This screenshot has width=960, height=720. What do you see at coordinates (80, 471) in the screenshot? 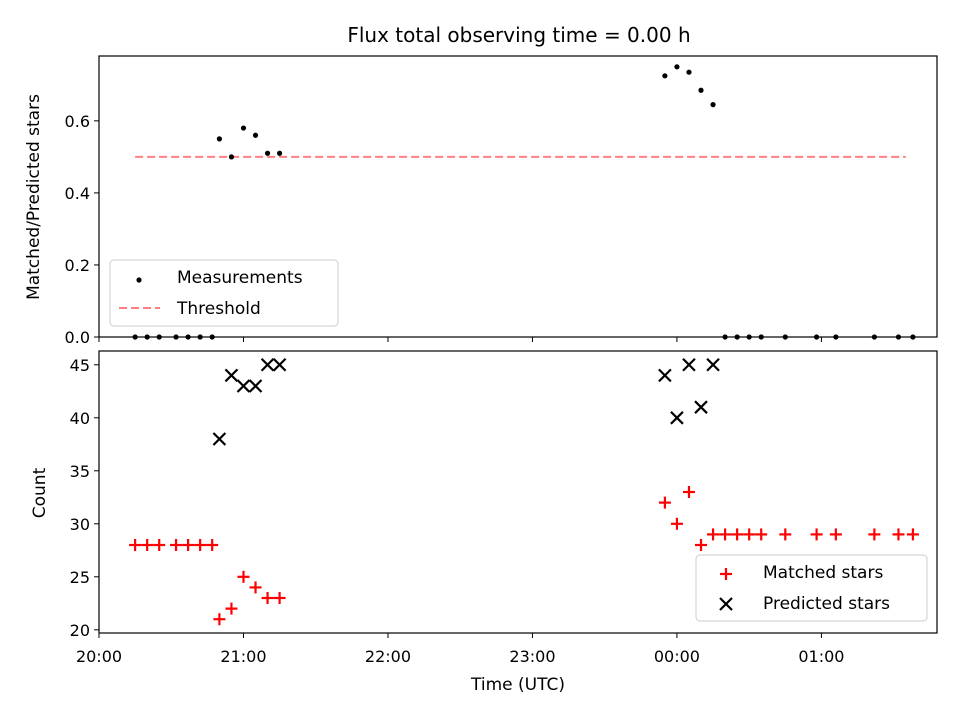
I see `bottom-y-tick-label: 35` at bounding box center [80, 471].